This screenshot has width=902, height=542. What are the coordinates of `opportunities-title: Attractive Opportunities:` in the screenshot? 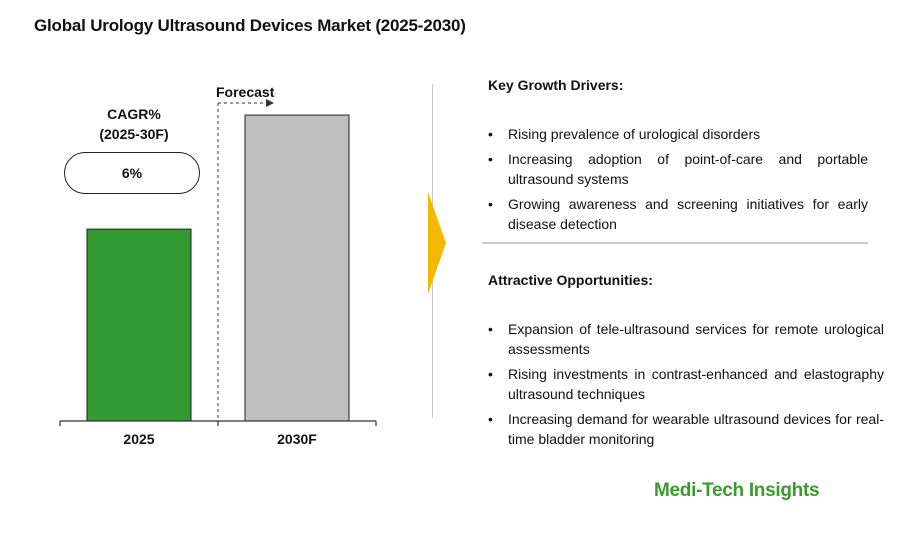 It's located at (570, 280).